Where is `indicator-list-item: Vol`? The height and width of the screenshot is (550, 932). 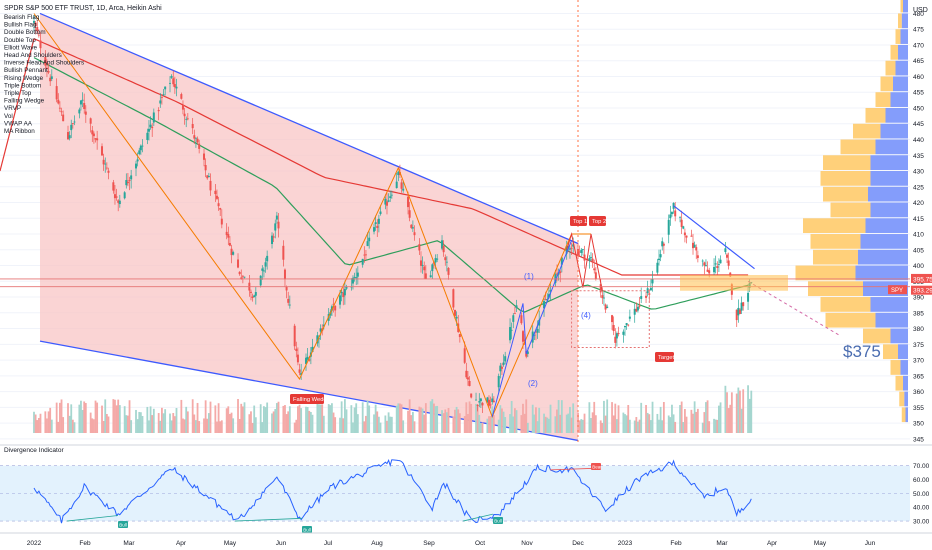
indicator-list-item: Vol is located at coordinates (8, 116).